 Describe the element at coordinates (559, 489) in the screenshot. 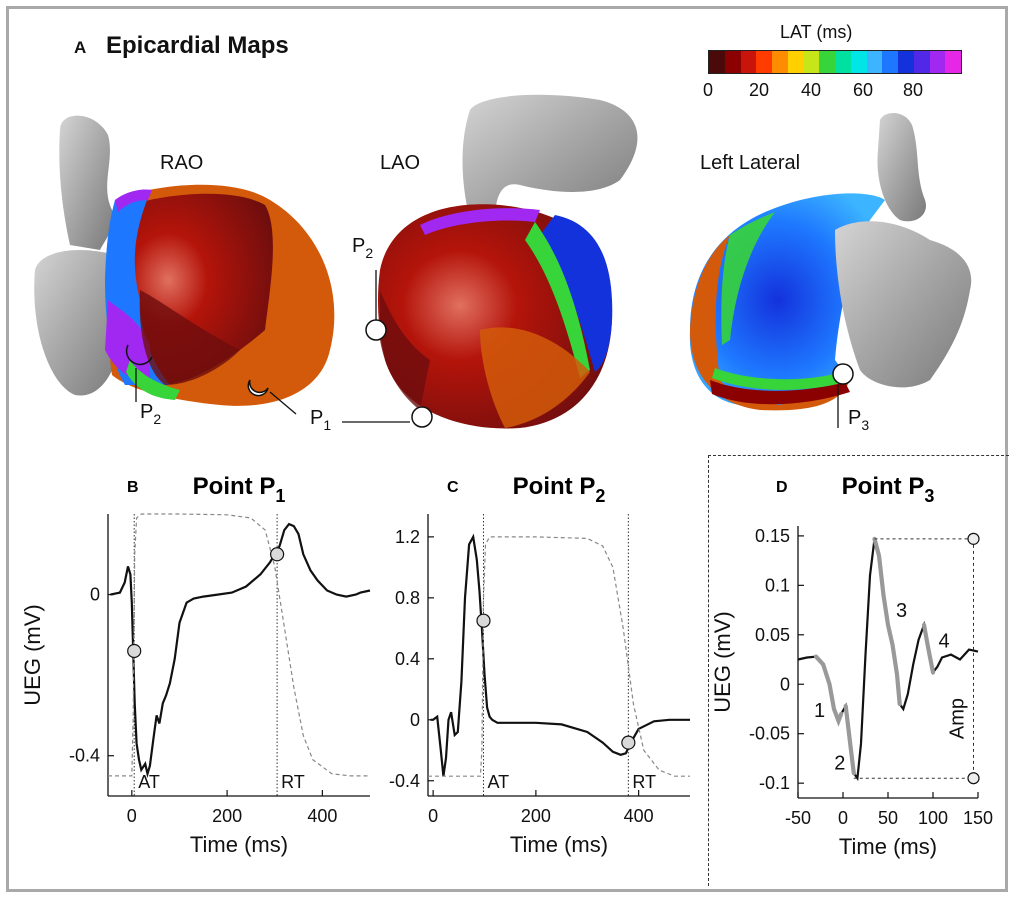

I see `chart-title: Point P2` at that location.